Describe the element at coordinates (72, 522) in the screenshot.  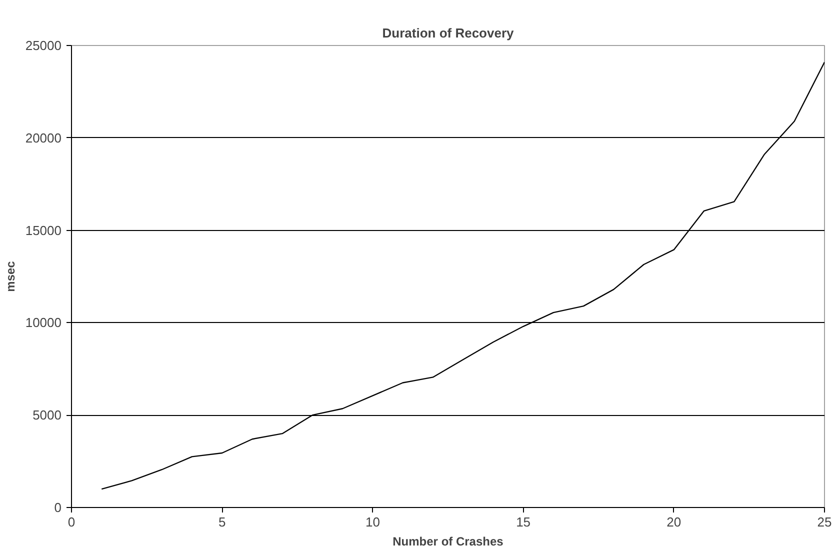
I see `x-tick-label: 0` at that location.